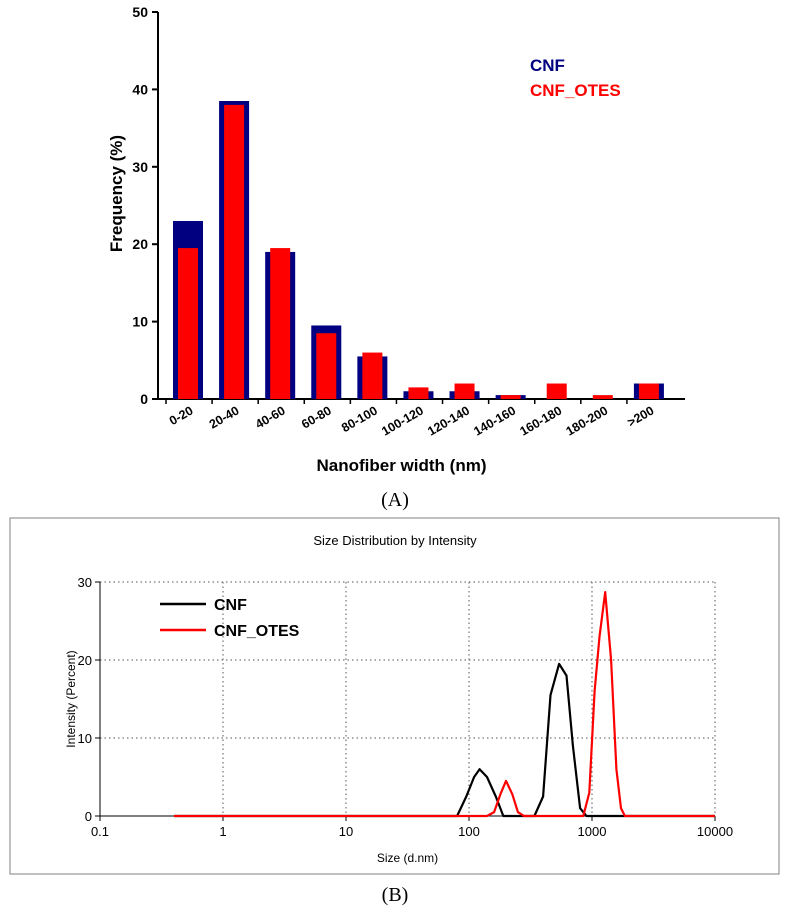 This screenshot has width=790, height=910. I want to click on y-axis-label: Frequency (%), so click(116, 193).